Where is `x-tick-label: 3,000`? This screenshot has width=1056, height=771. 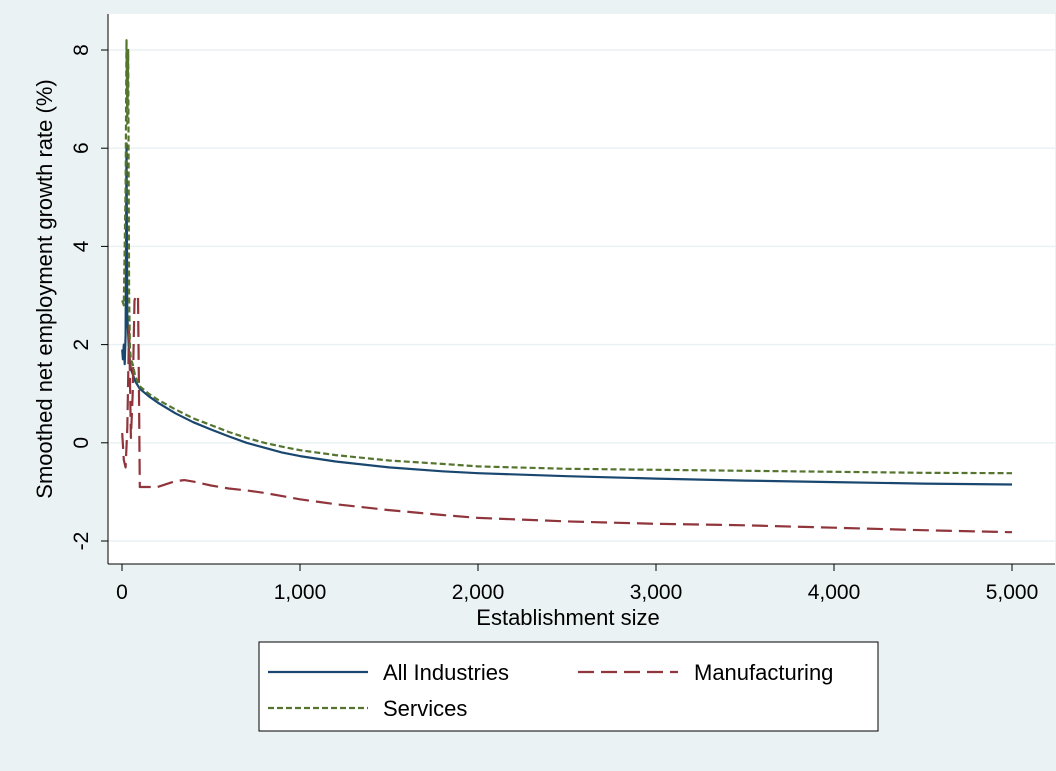
x-tick-label: 3,000 is located at coordinates (656, 592).